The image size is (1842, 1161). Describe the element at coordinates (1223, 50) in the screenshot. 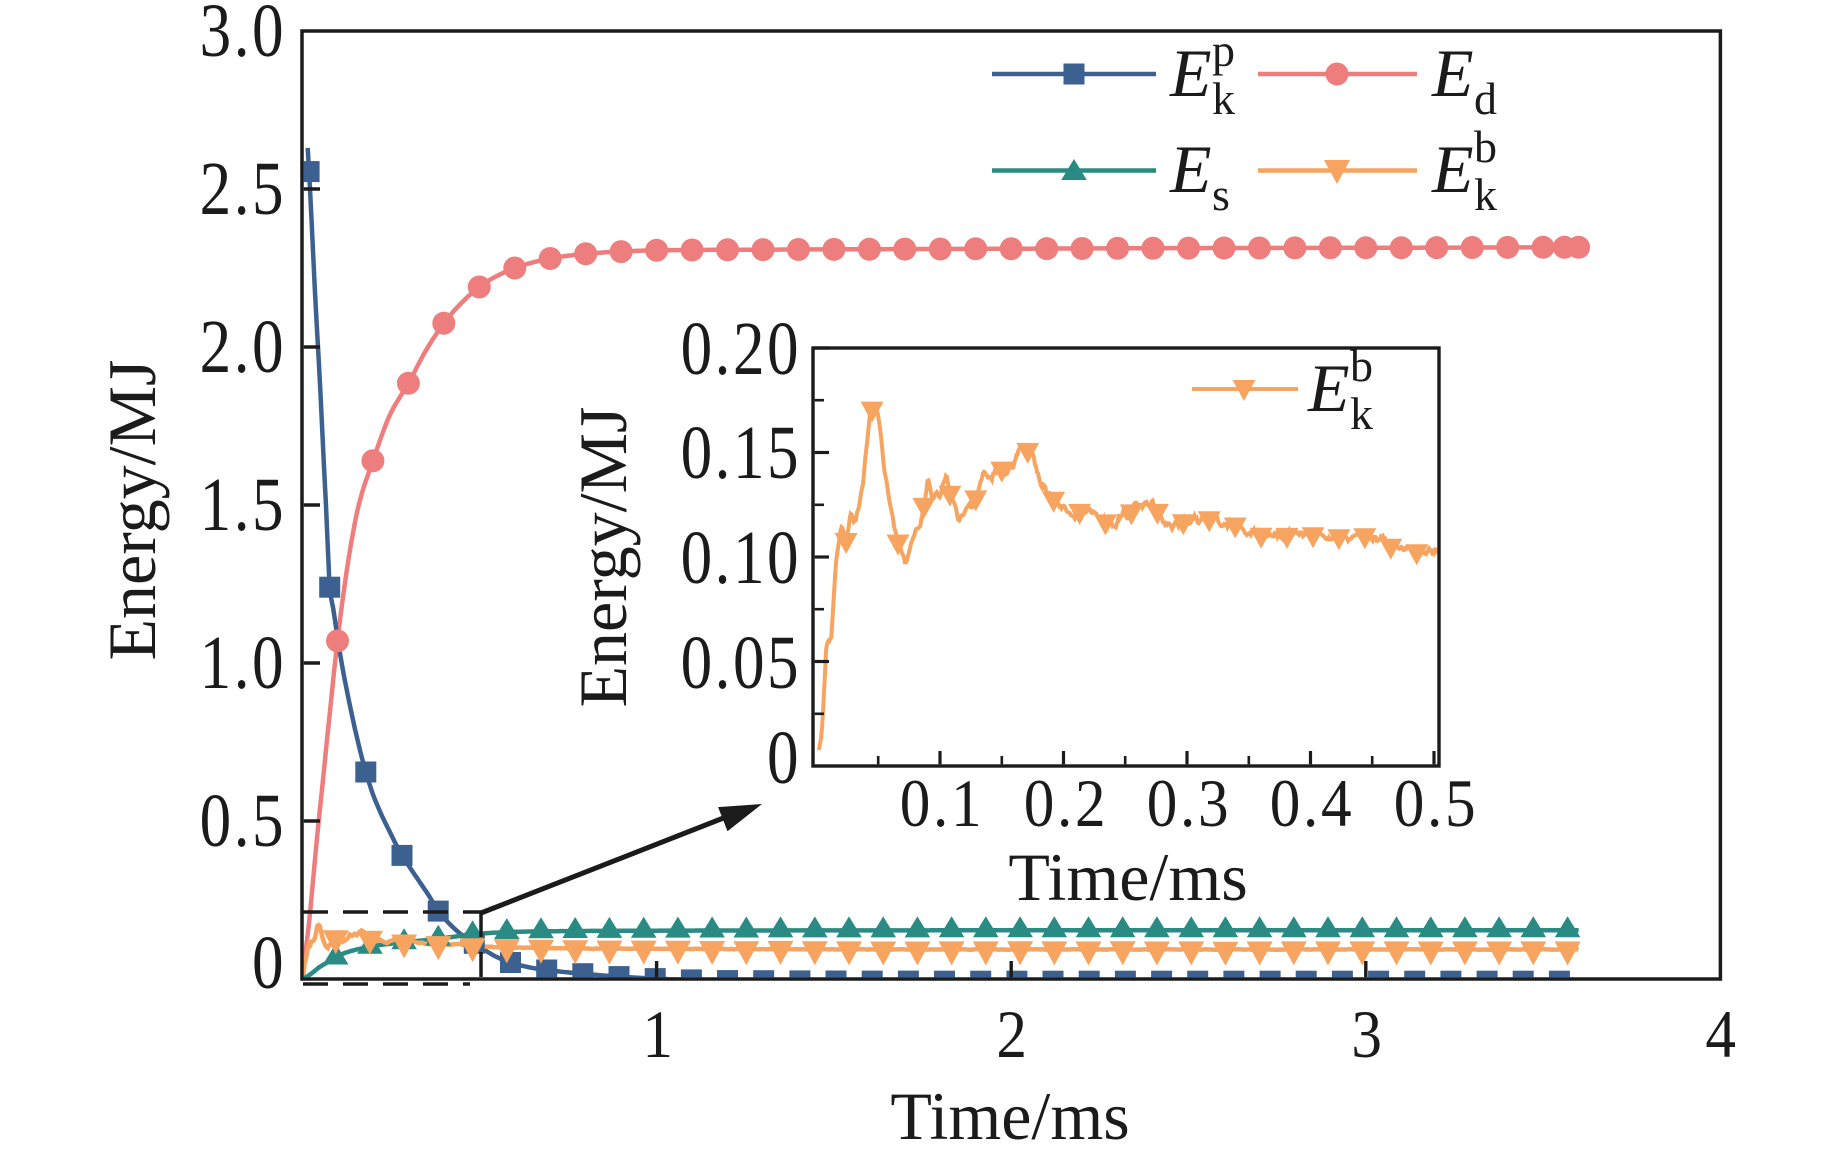

I see `svg-text: p` at that location.